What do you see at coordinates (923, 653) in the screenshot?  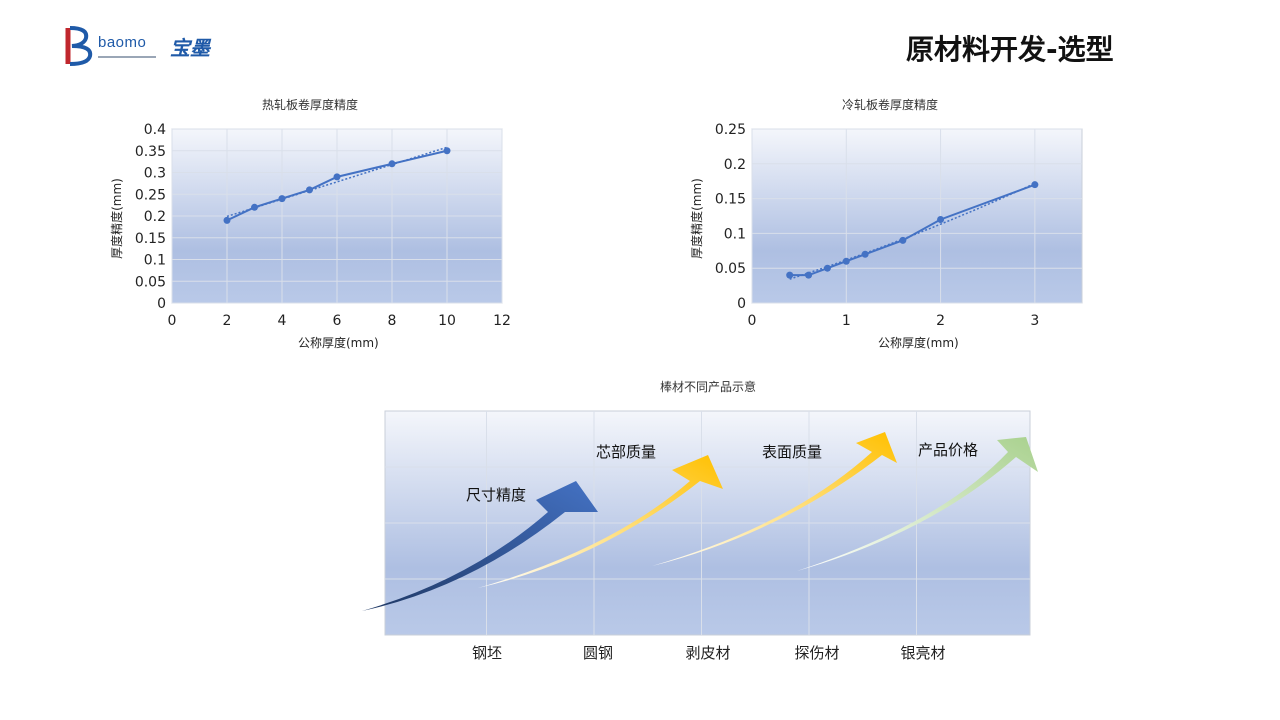 I see `category-label: 银亮材` at bounding box center [923, 653].